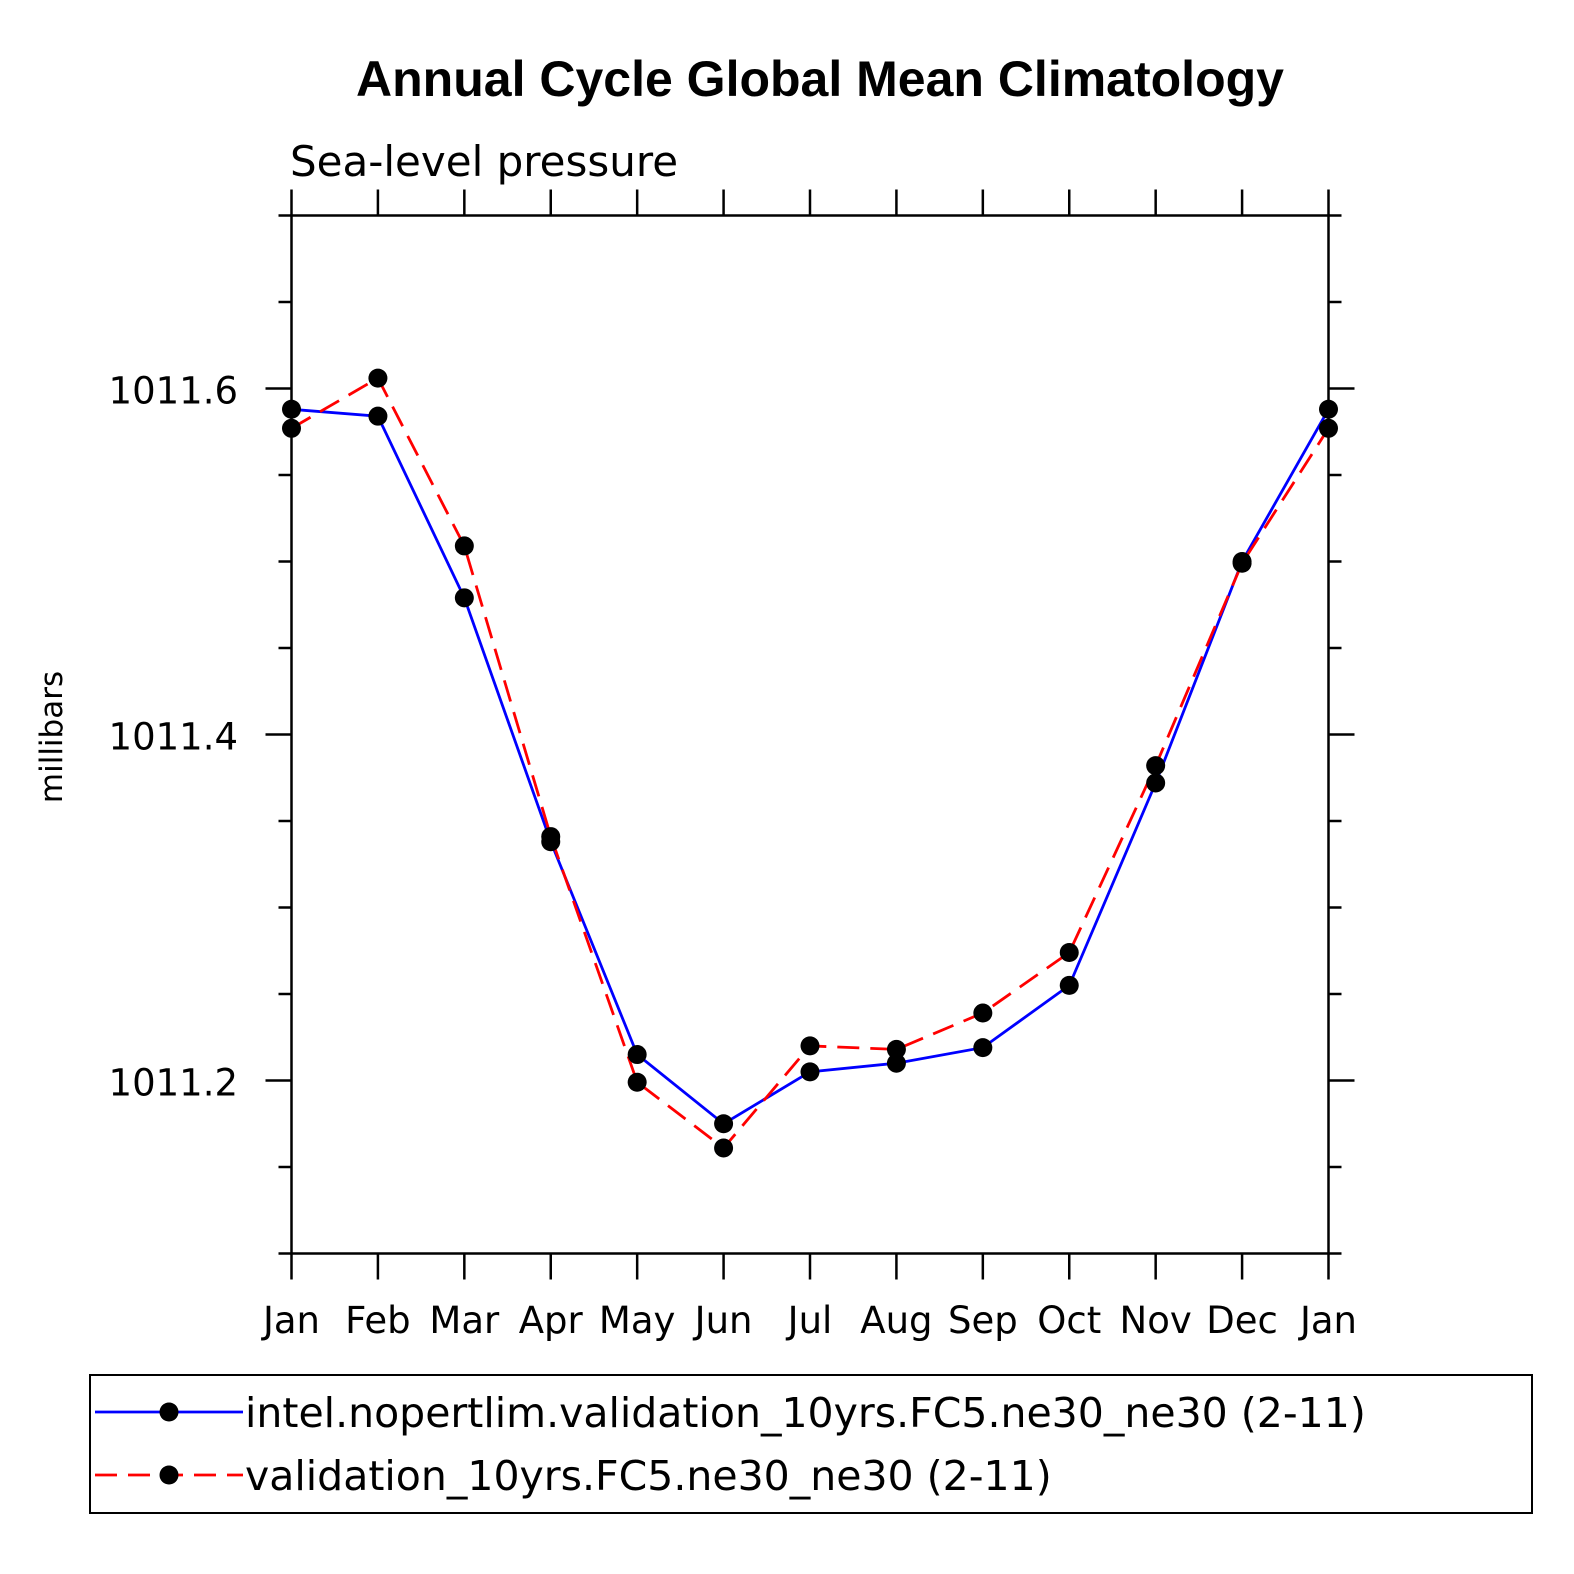 The image size is (1574, 1574). I want to click on y-tick-label: 1011.4, so click(173, 737).